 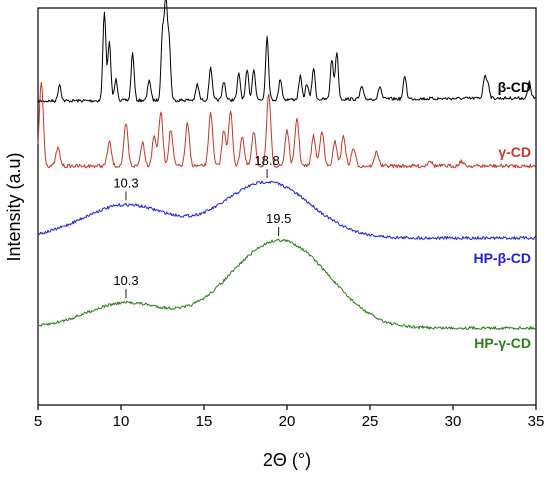 I want to click on series-line-HP-β-CD, so click(x=287, y=210).